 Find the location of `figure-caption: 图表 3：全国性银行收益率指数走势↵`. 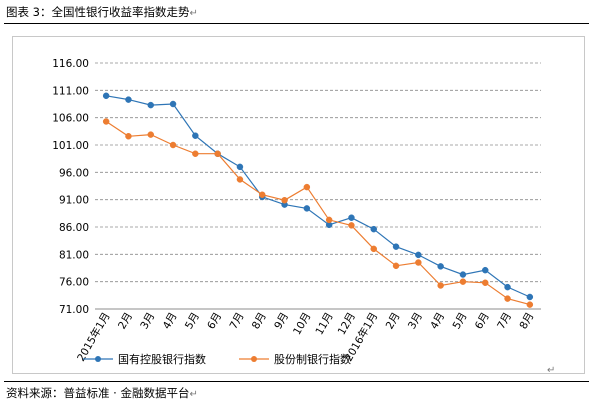

figure-caption: 图表 3：全国性银行收益率指数走势↵ is located at coordinates (102, 13).